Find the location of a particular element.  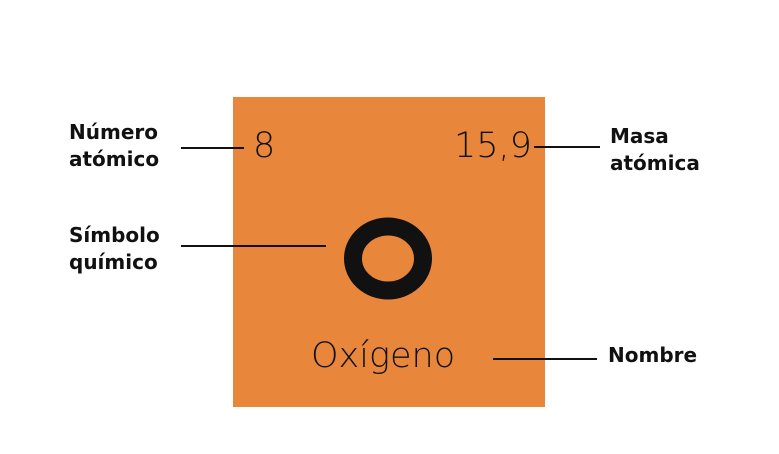

chemical-symbol-label-line-1: Símbolo is located at coordinates (114, 235).